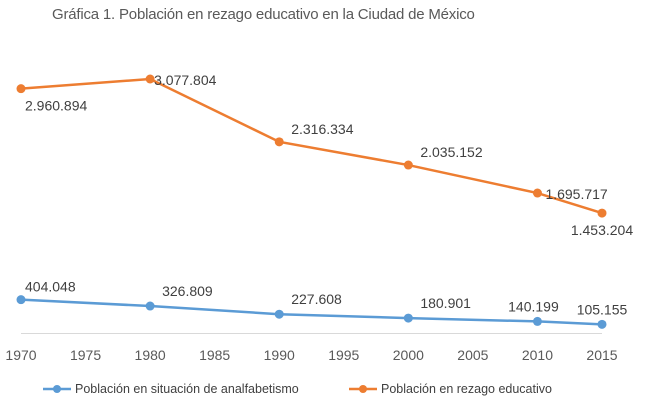 The height and width of the screenshot is (409, 650). What do you see at coordinates (214, 355) in the screenshot?
I see `x-tick-label: 1985` at bounding box center [214, 355].